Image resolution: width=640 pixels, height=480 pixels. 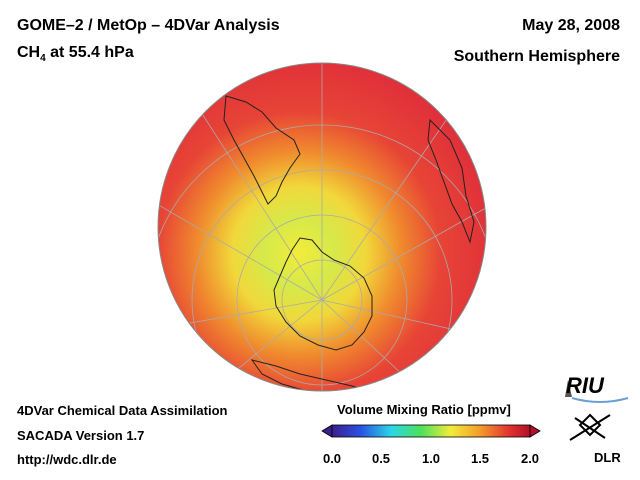 What do you see at coordinates (535, 431) in the screenshot?
I see `colorbar-high-arrow` at bounding box center [535, 431].